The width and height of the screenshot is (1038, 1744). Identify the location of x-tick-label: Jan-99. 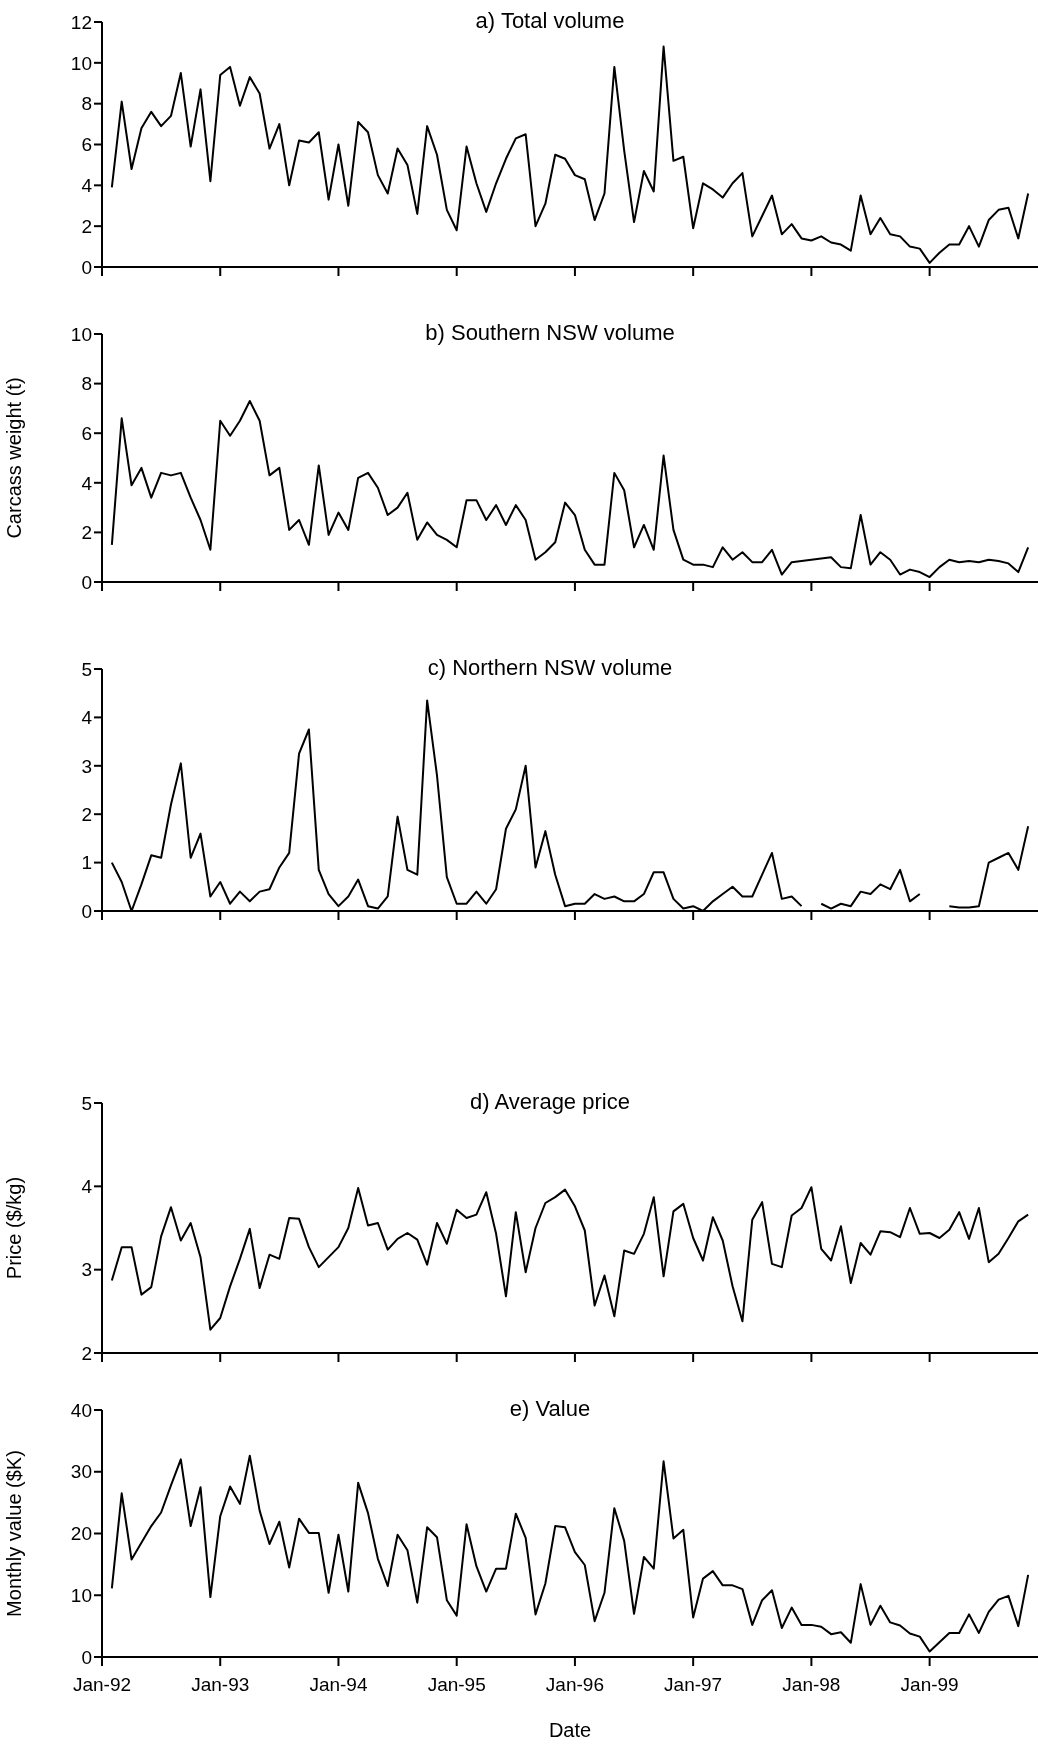
(929, 1685).